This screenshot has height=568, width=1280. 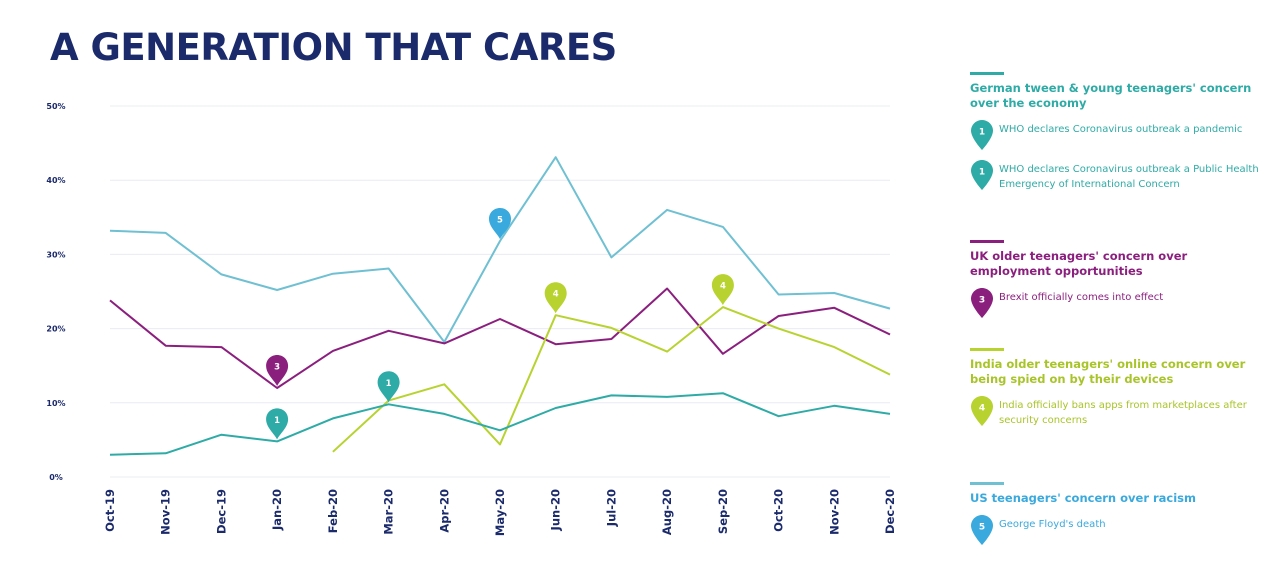 I want to click on x-tick-label: Feb-20, so click(x=333, y=511).